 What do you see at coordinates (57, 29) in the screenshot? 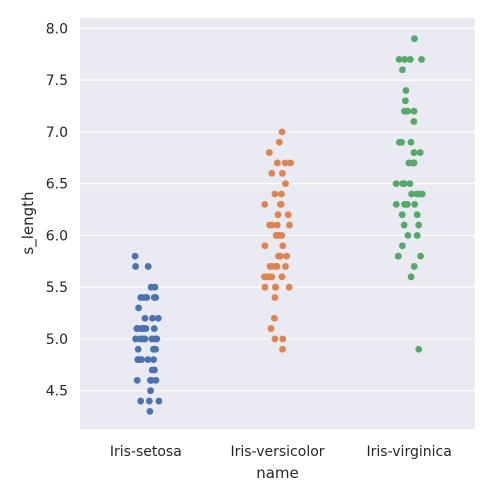
I see `y-tick-label: 8.0` at bounding box center [57, 29].